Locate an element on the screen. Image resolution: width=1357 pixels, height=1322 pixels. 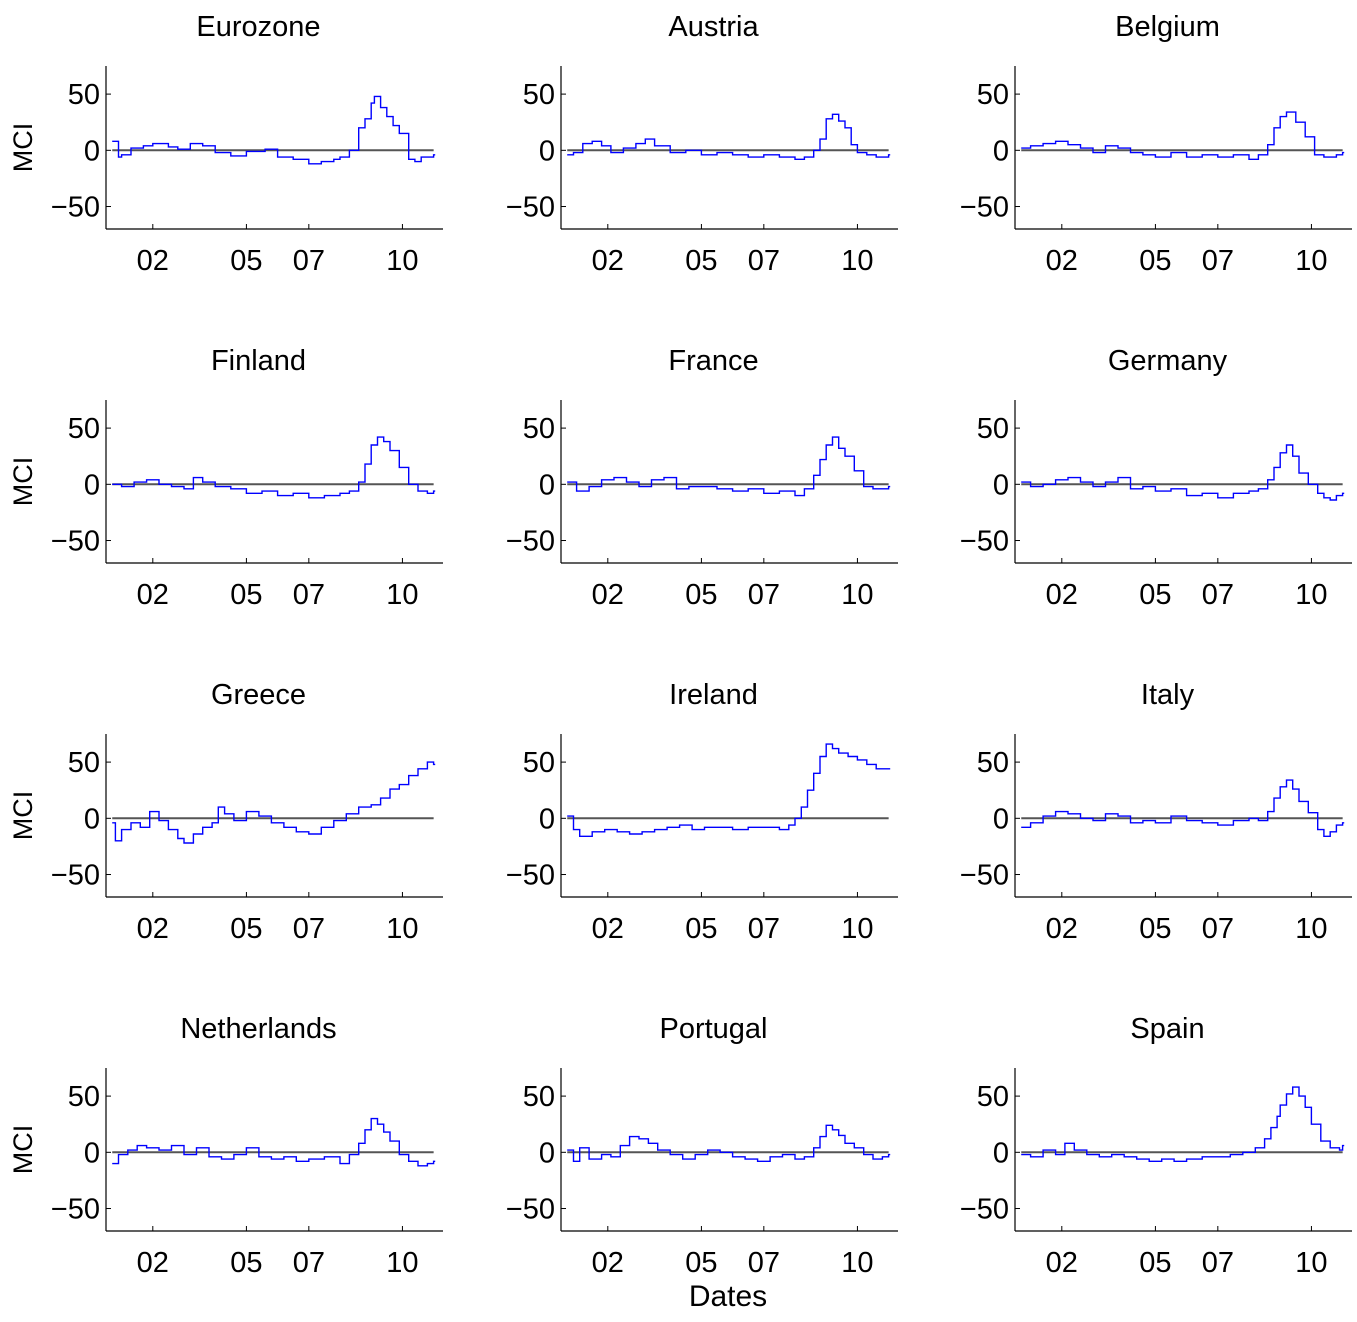
panel-italy: Italy 50 0 −50 02 05 07 10 is located at coordinates (1156, 812).